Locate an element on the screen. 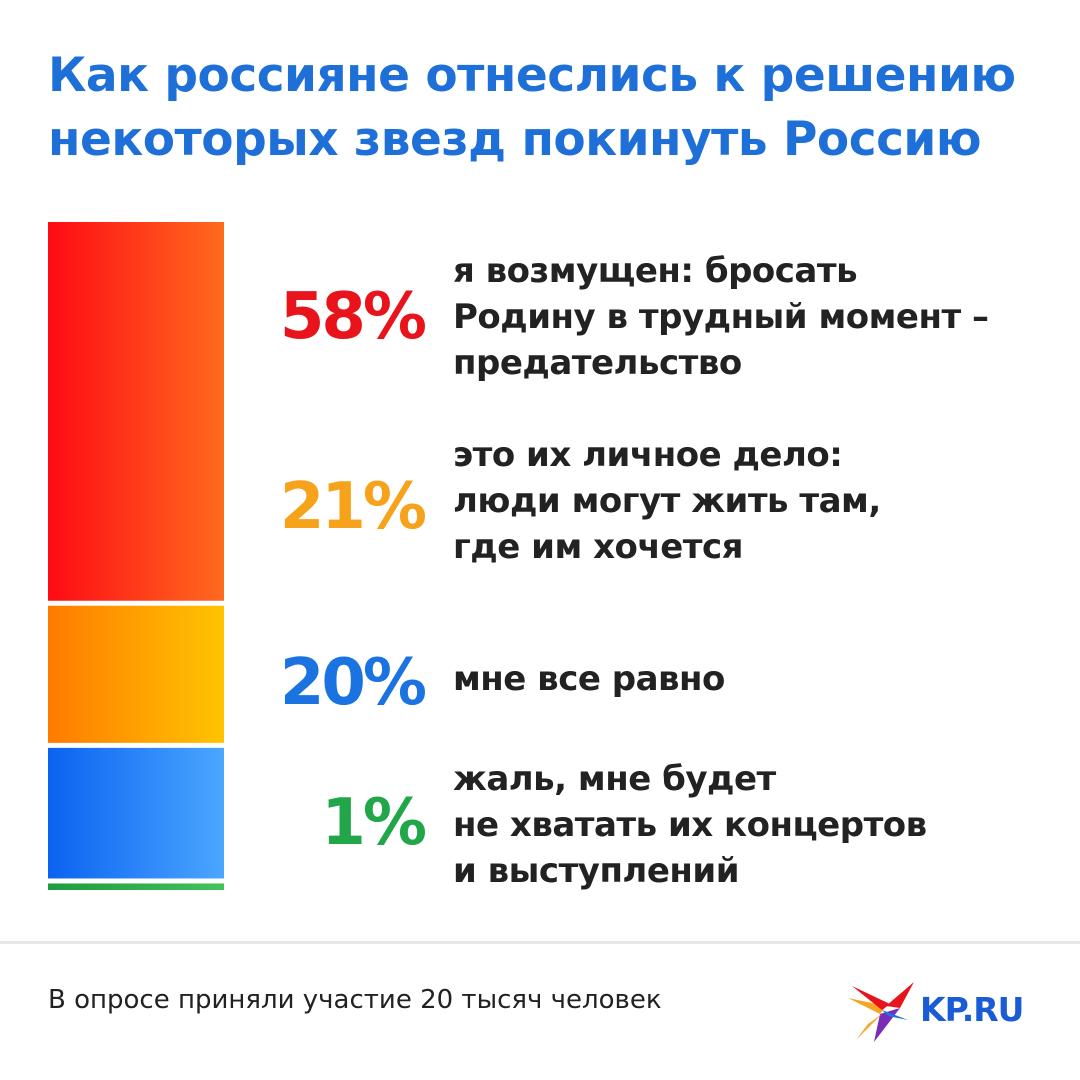 Image resolution: width=1080 pixels, height=1080 pixels. answer-line: не хватать их концертов is located at coordinates (690, 825).